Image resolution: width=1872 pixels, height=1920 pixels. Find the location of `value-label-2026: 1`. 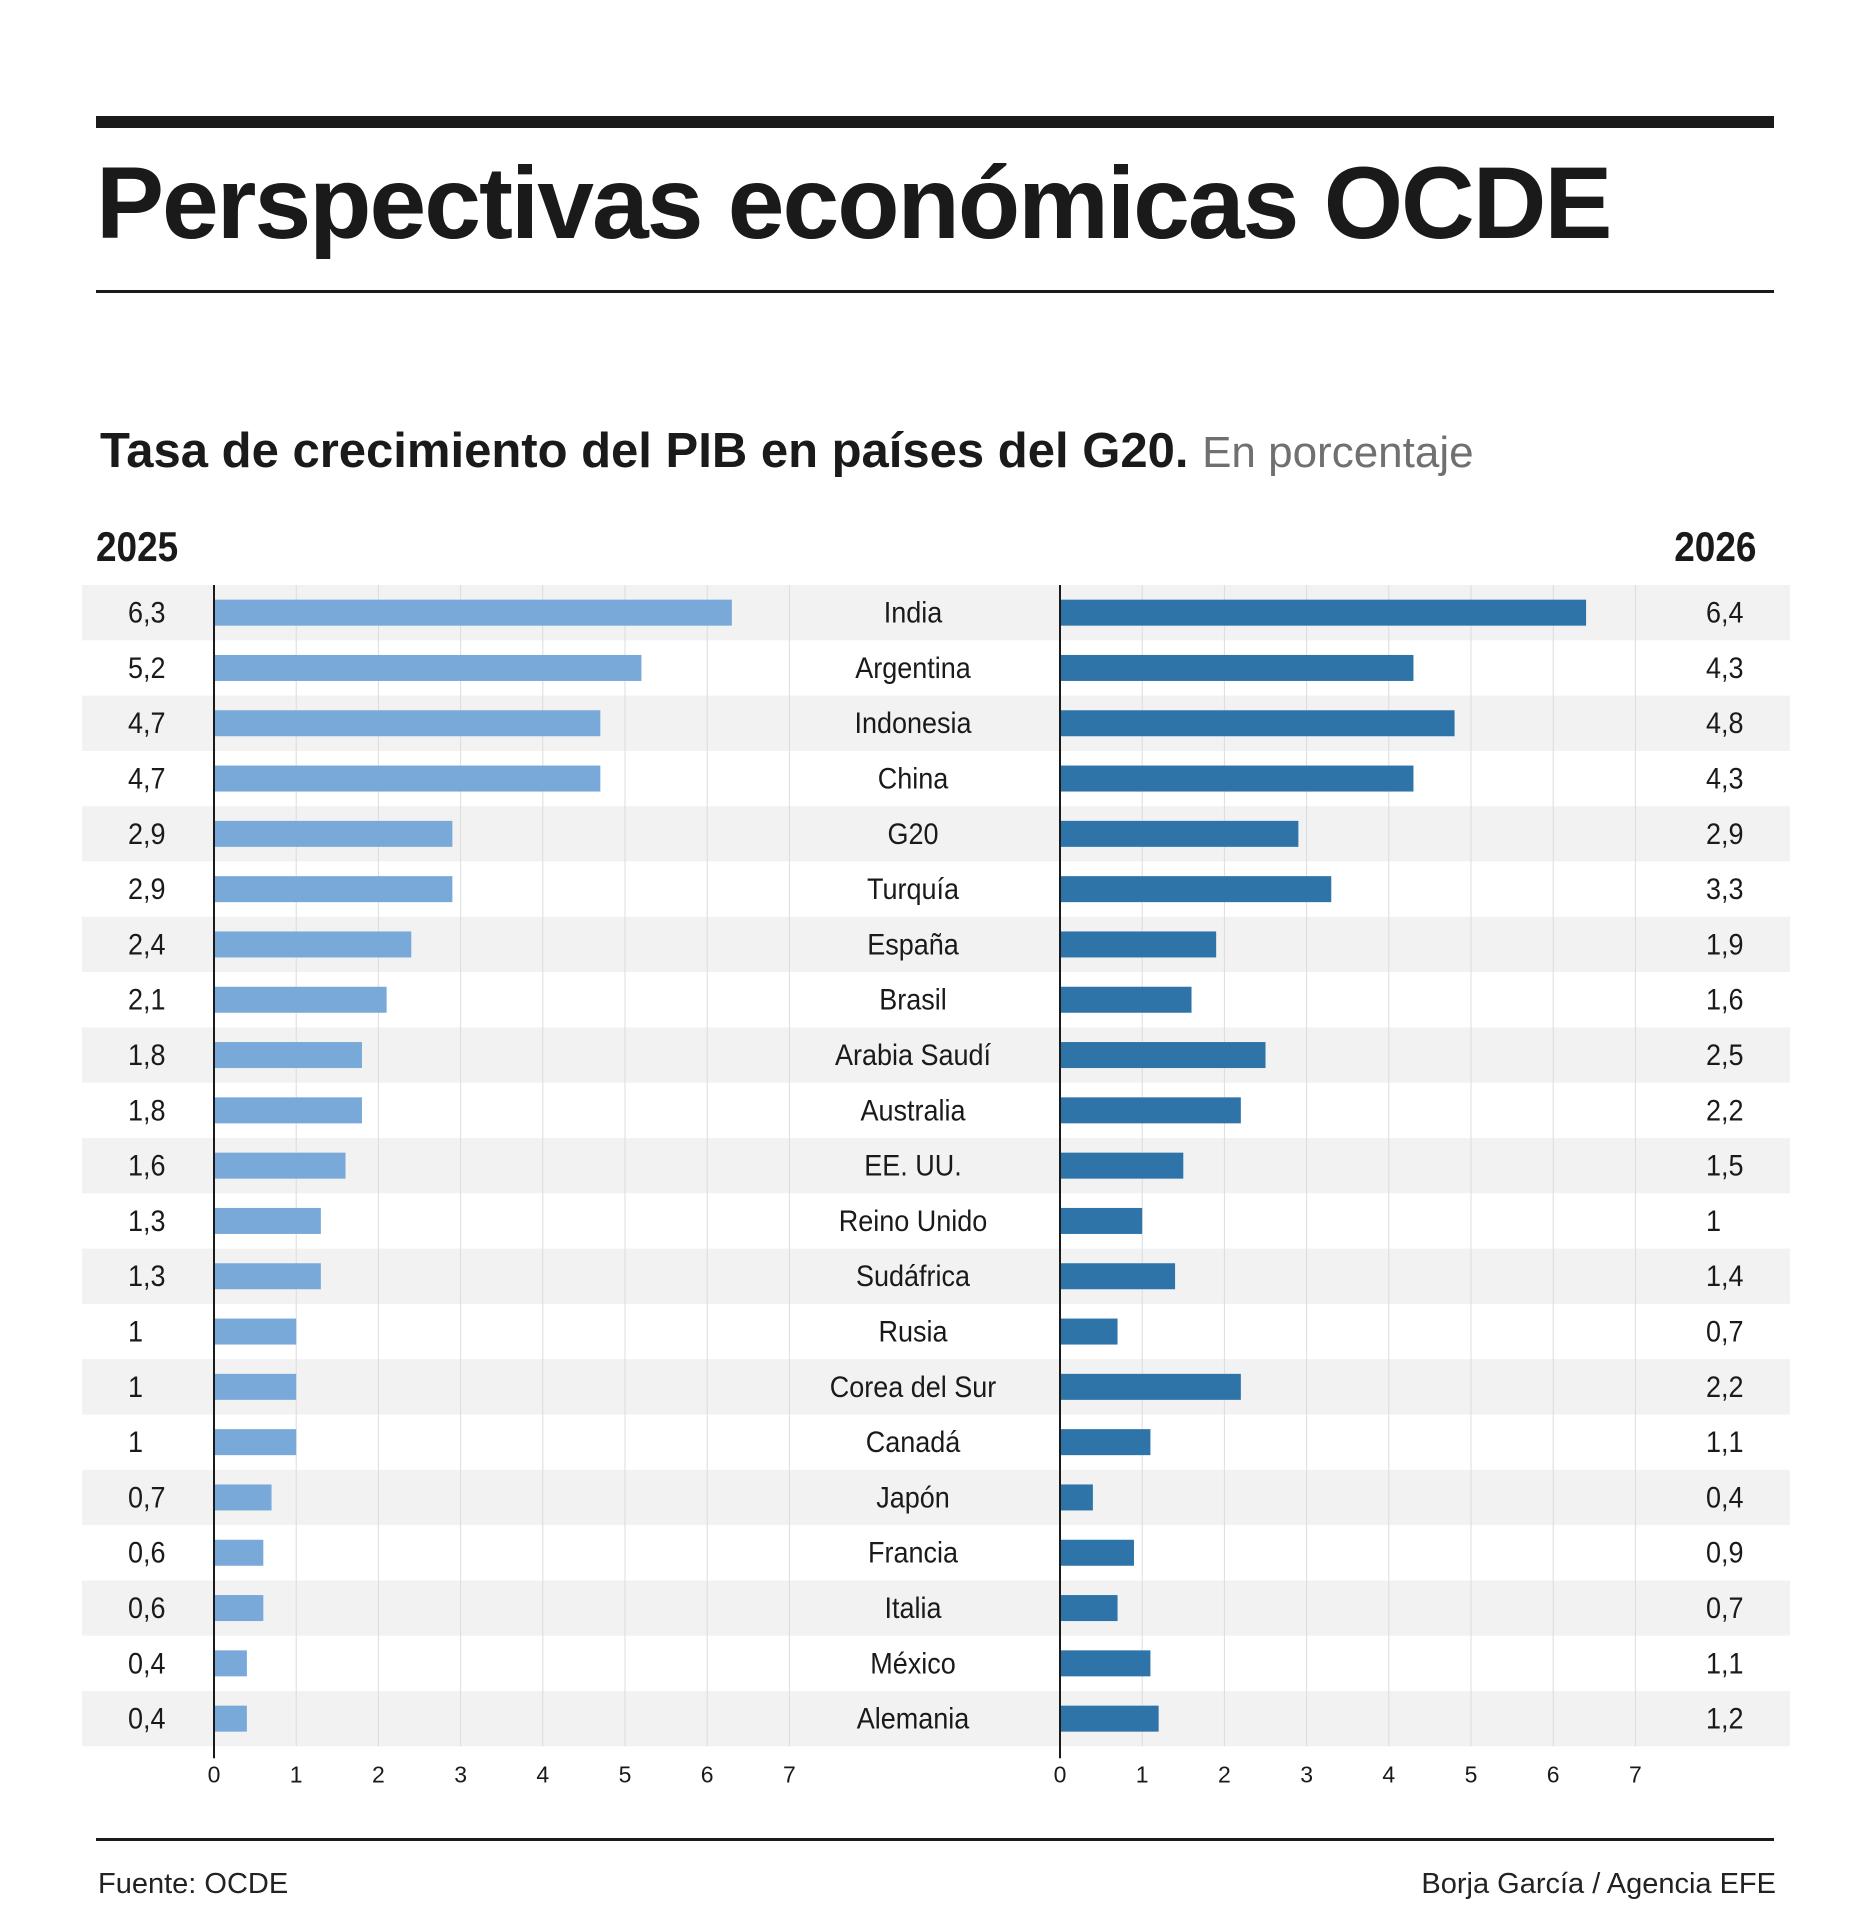

value-label-2026: 1 is located at coordinates (1713, 1222).